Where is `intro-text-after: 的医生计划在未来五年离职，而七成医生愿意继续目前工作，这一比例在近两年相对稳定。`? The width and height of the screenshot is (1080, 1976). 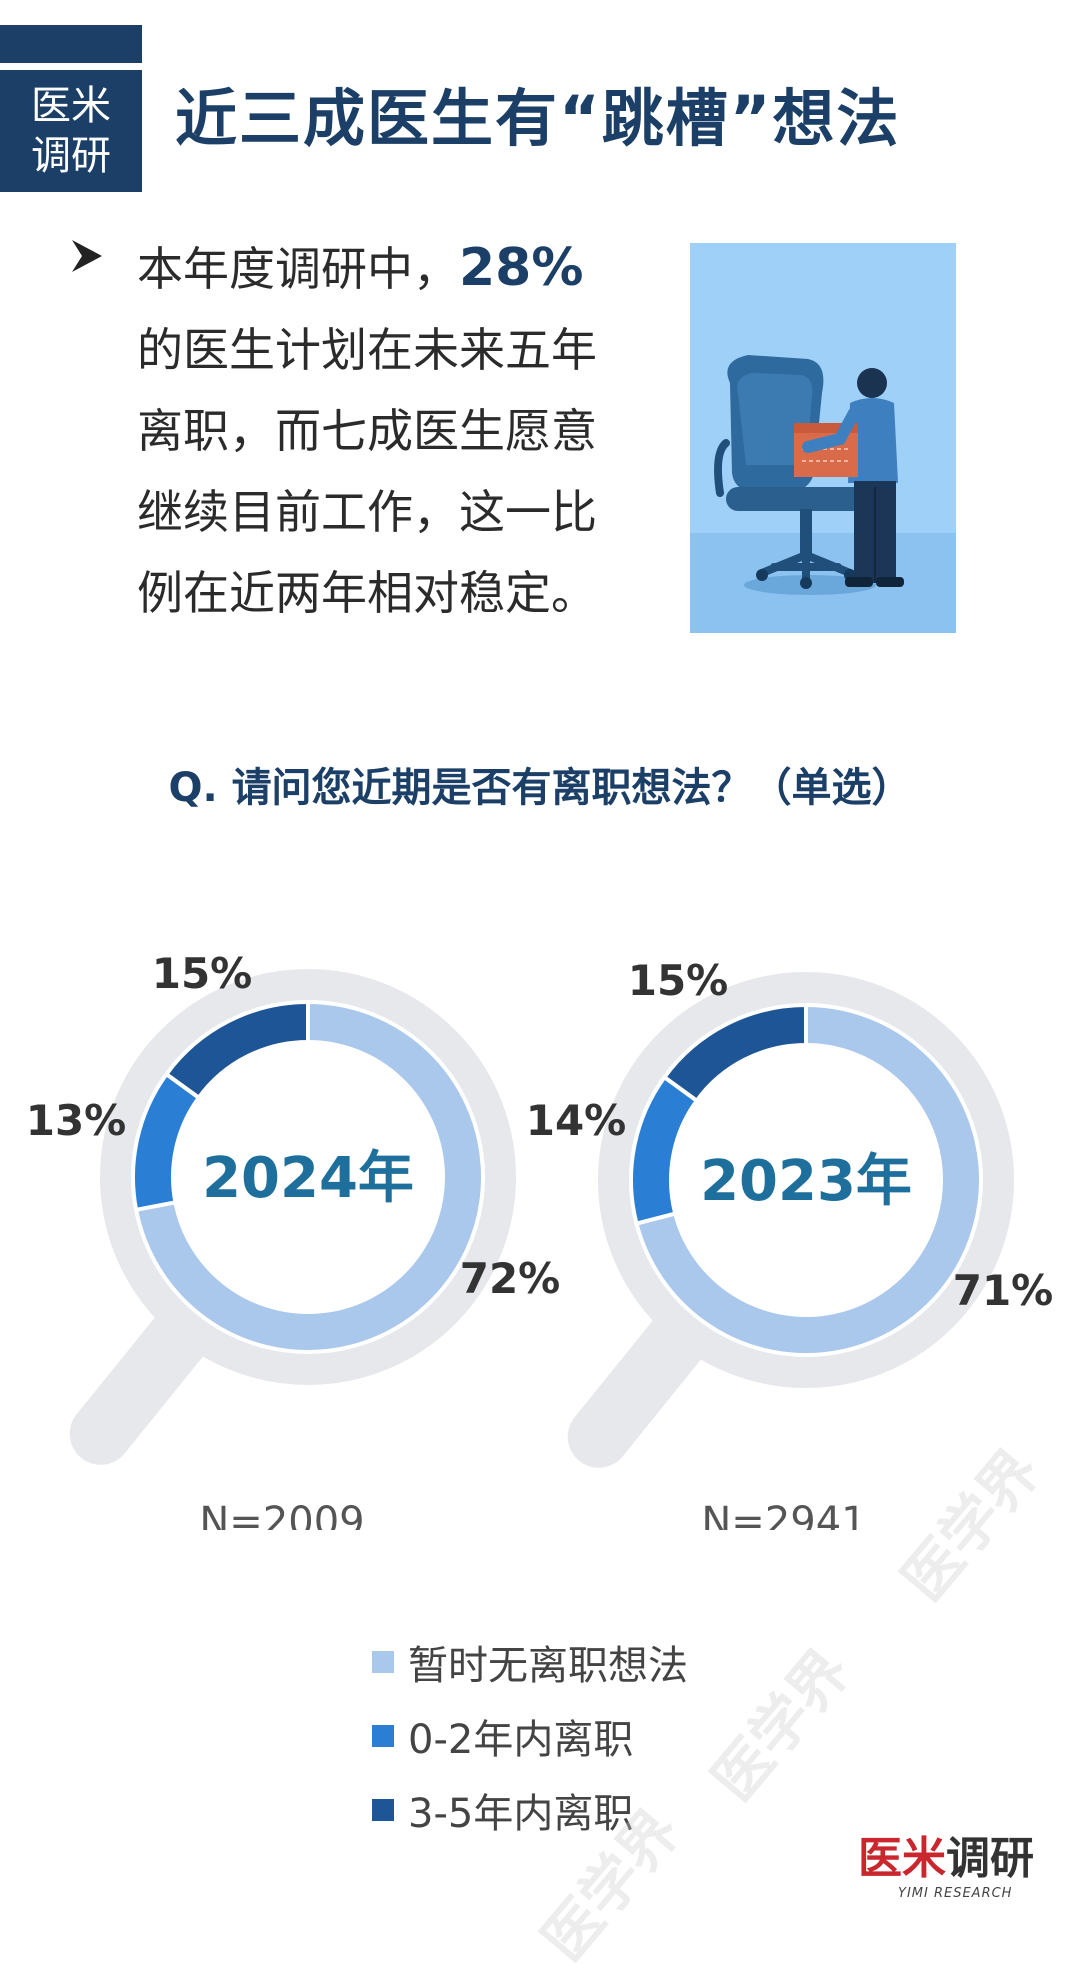
intro-text-after: 的医生计划在未来五年离职，而七成医生愿意继续目前工作，这一比例在近两年相对稳定。 is located at coordinates (367, 471).